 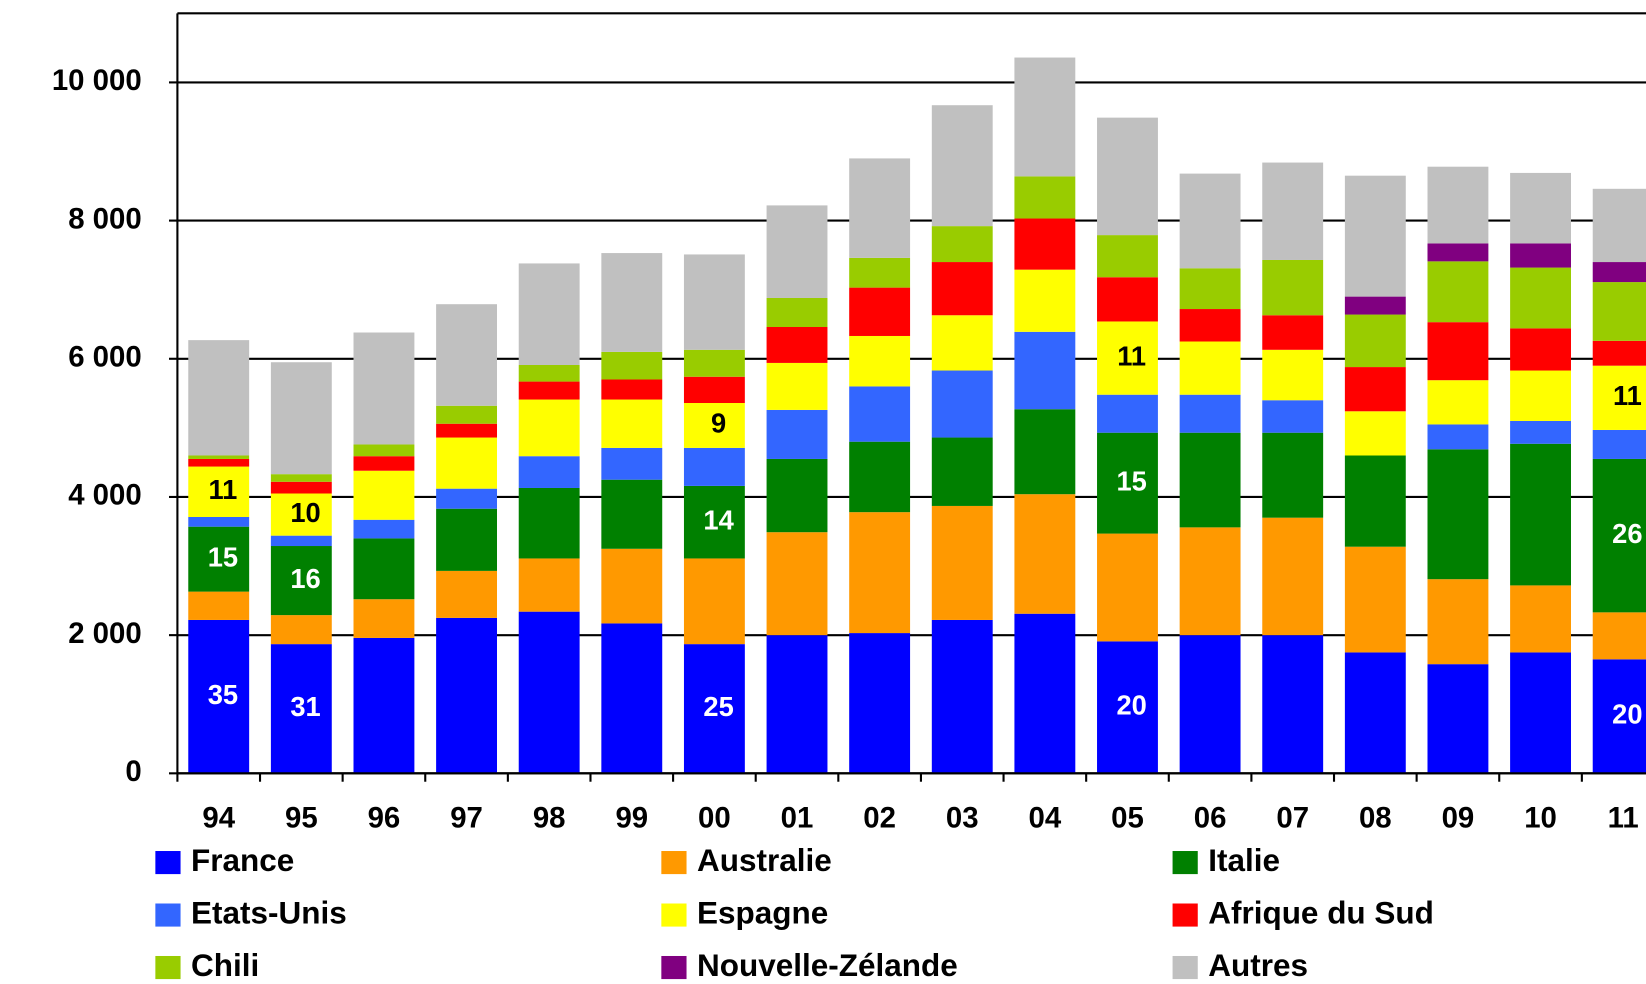 I want to click on legend-label: Espagne, so click(x=762, y=912).